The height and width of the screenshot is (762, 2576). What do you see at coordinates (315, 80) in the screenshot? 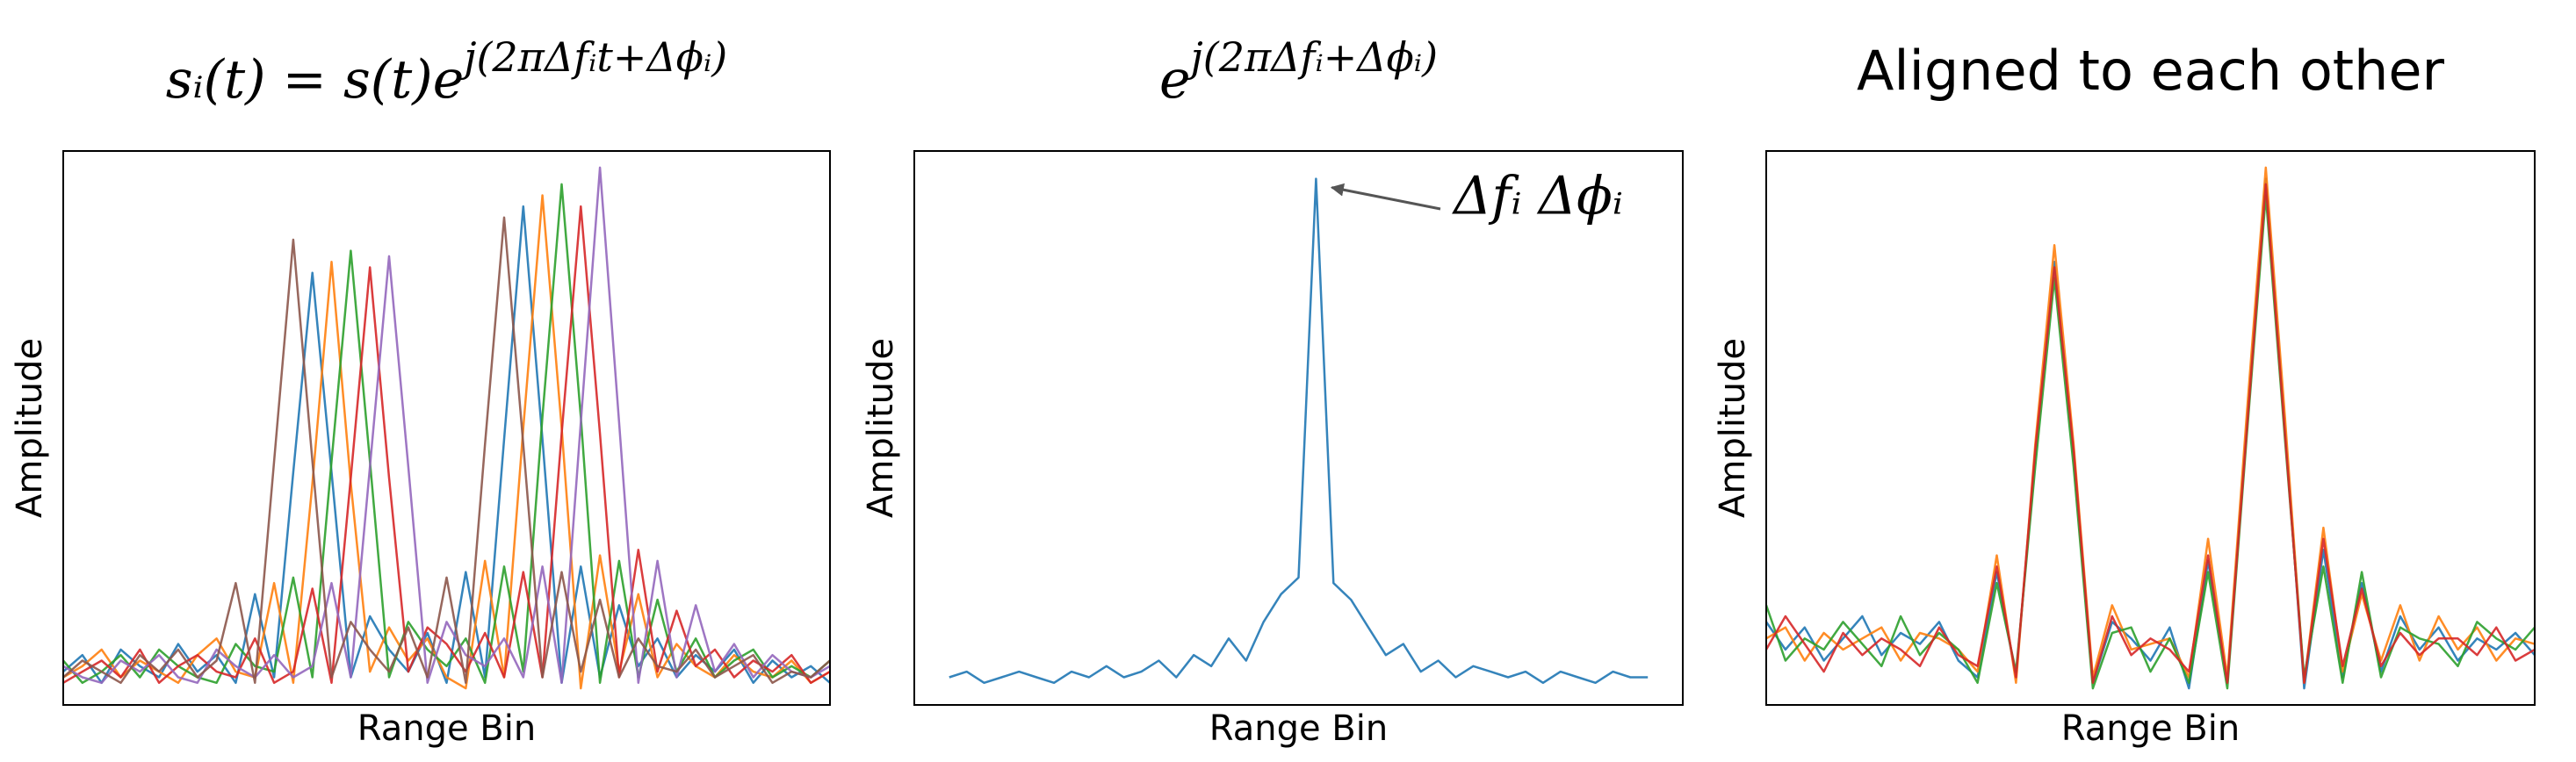
I see `title-base: sᵢ(t) = s(t)e` at bounding box center [315, 80].